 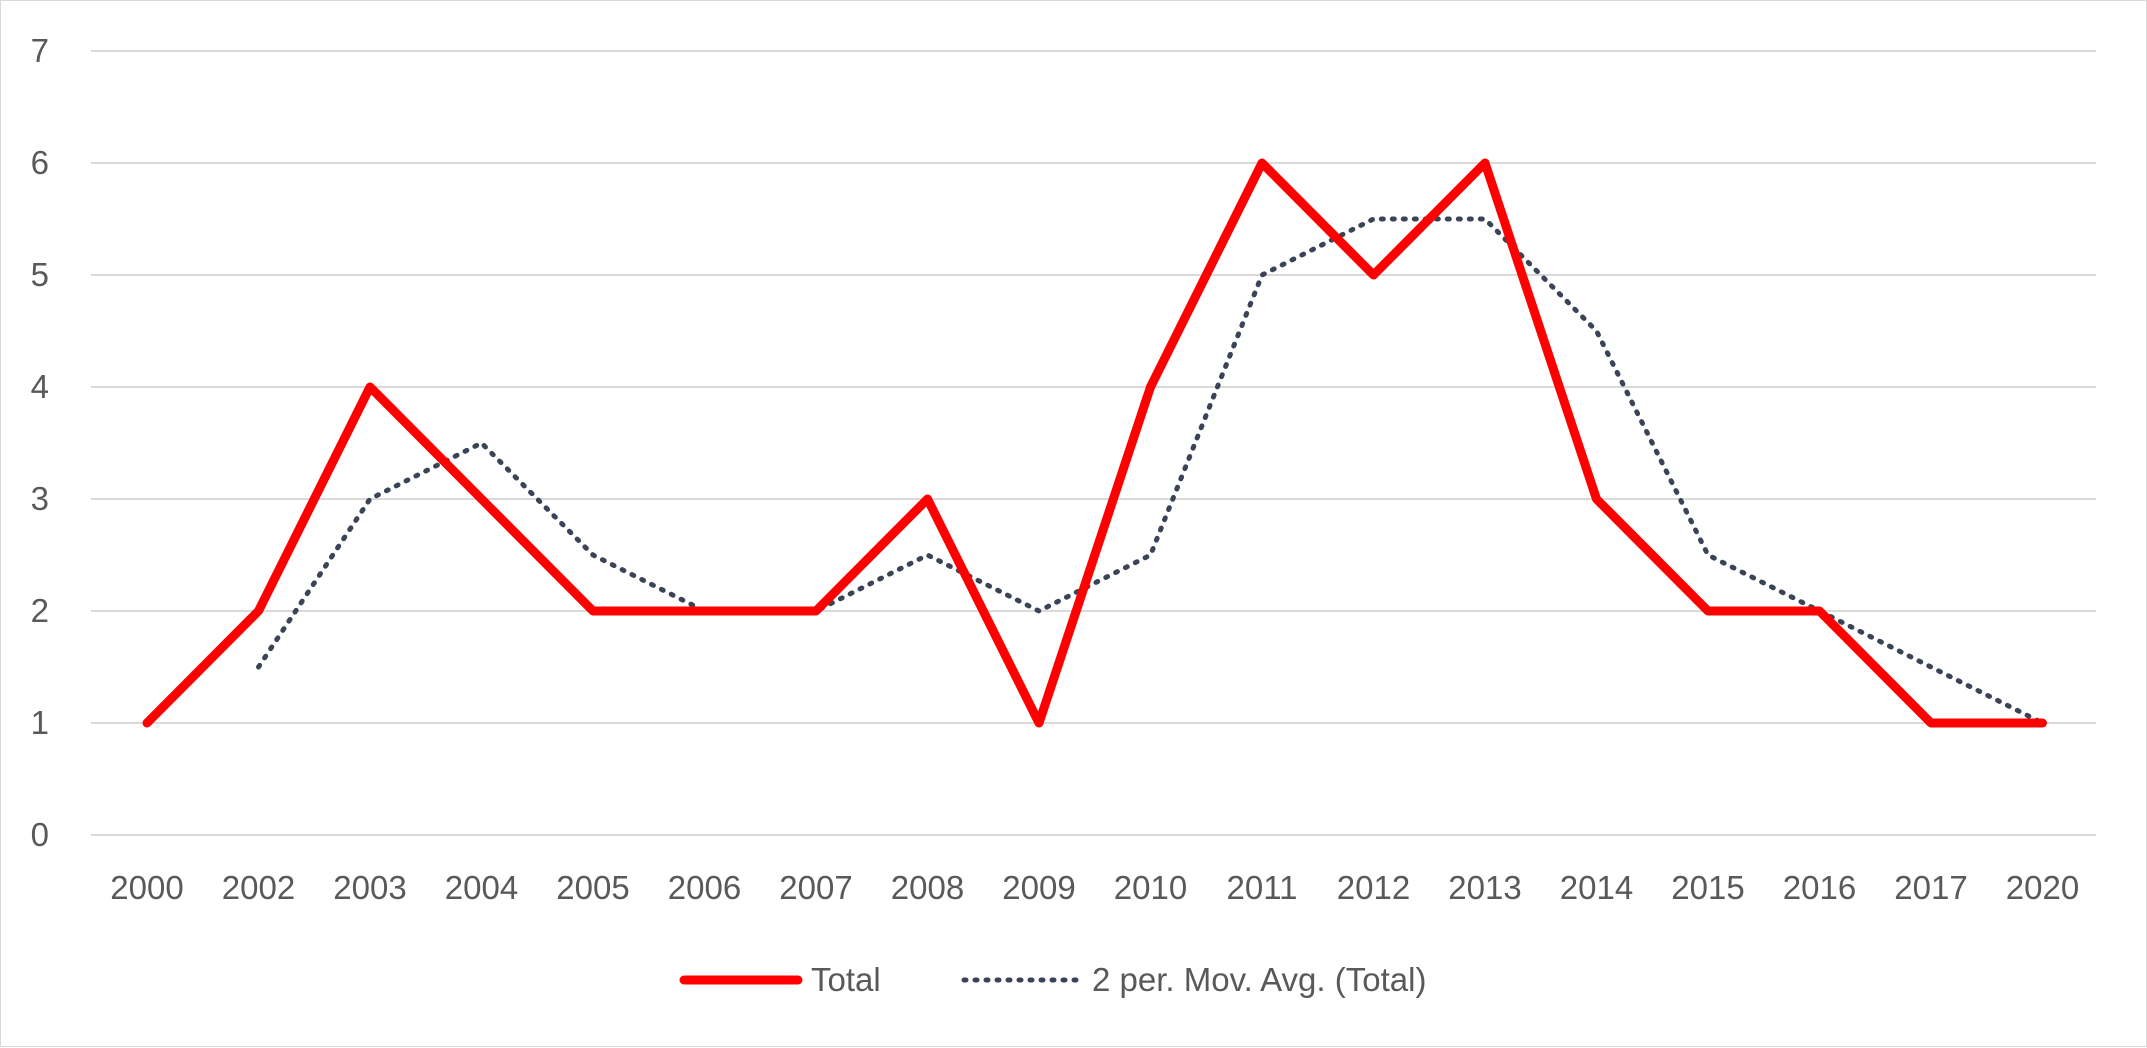 What do you see at coordinates (40, 834) in the screenshot?
I see `y-tick-label: 0` at bounding box center [40, 834].